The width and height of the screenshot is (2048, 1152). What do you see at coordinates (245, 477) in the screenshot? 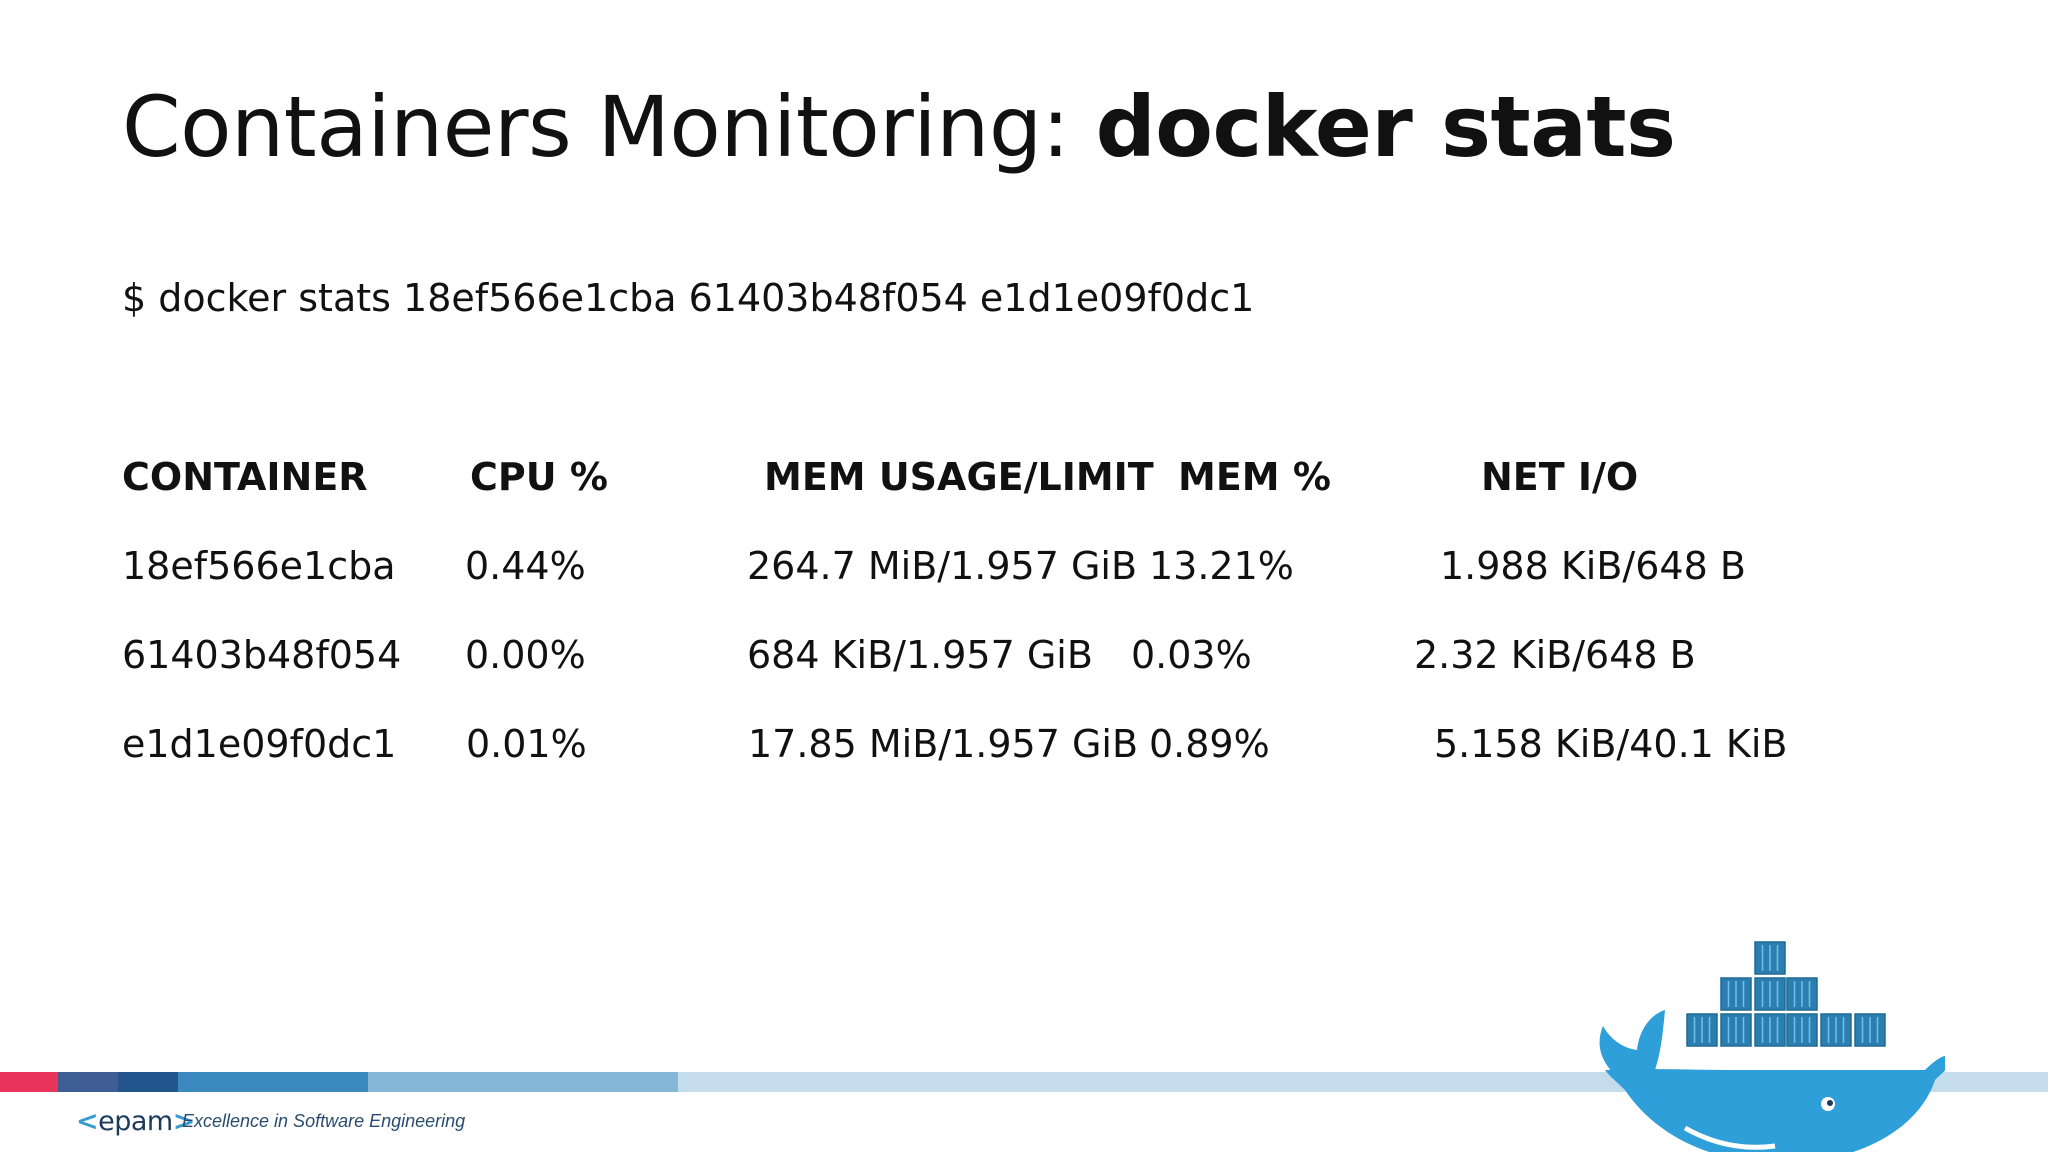
I see `header-container: CONTAINER` at bounding box center [245, 477].